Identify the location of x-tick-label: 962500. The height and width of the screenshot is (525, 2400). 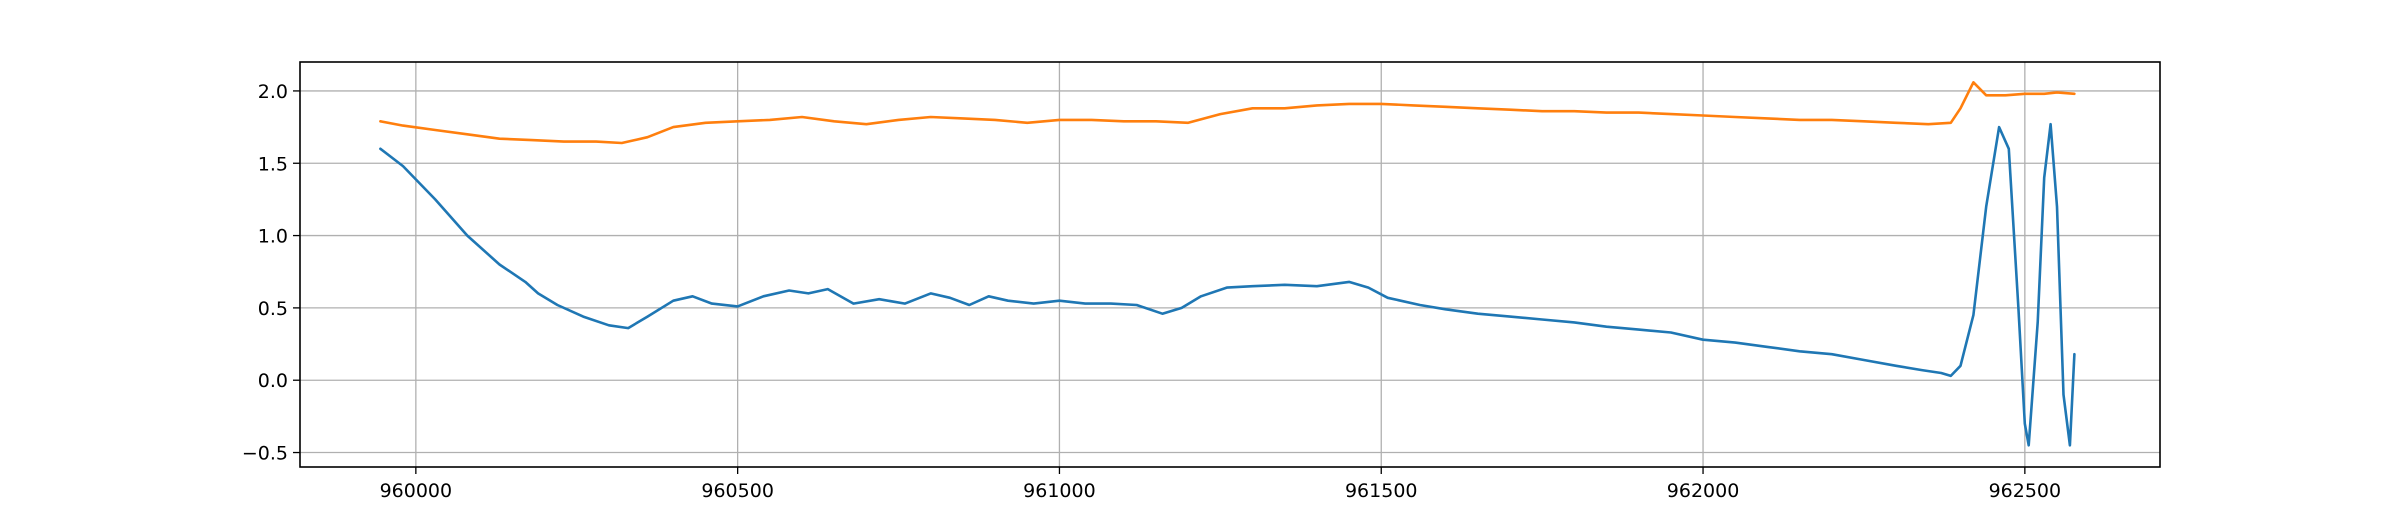
(2025, 491).